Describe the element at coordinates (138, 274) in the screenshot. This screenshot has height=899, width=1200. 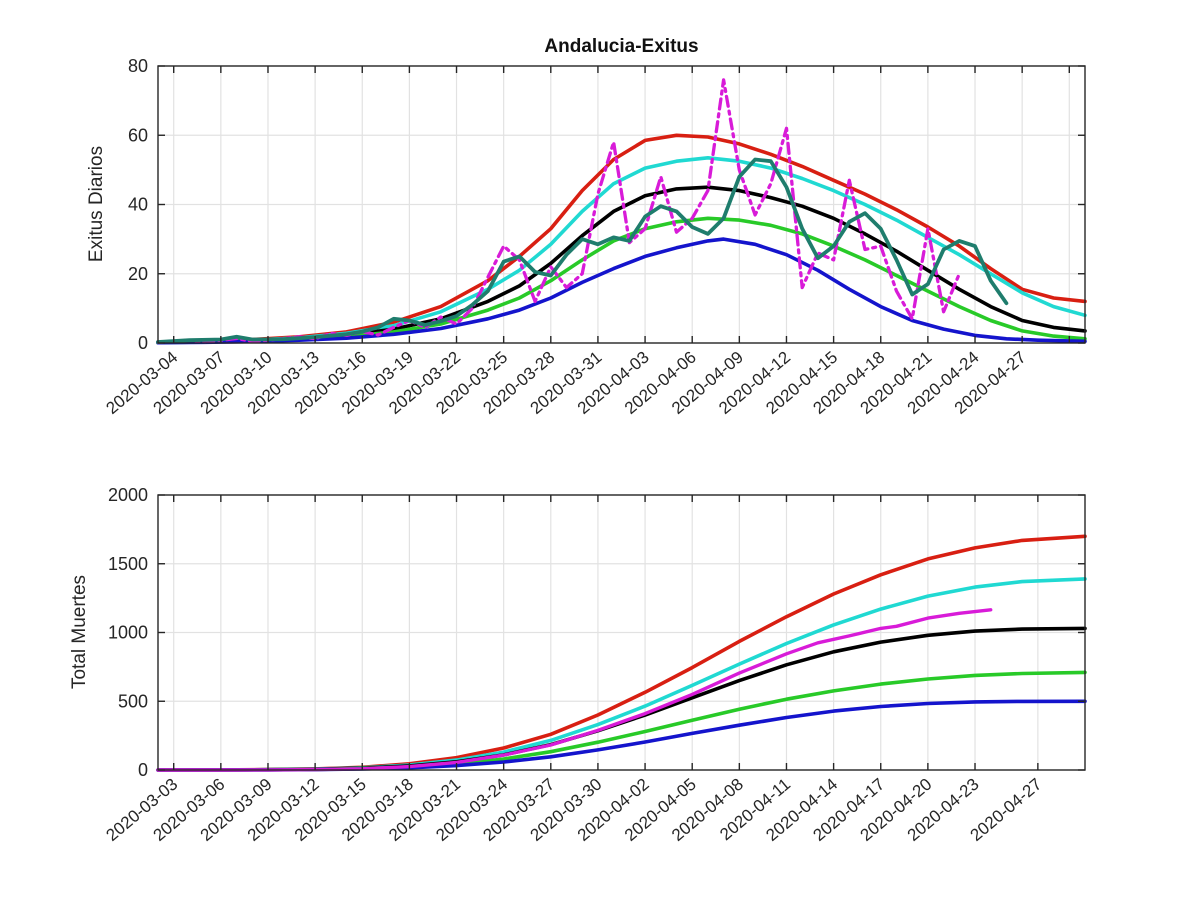
I see `y-tick-label: 20` at that location.